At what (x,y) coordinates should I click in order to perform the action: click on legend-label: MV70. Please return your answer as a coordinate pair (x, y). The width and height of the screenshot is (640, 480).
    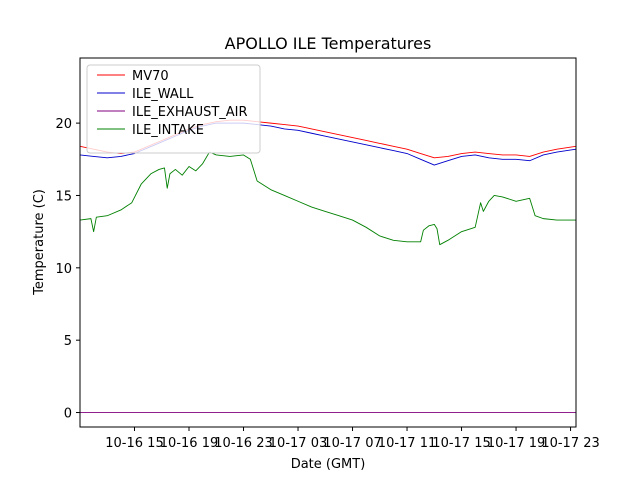
    Looking at the image, I should click on (150, 76).